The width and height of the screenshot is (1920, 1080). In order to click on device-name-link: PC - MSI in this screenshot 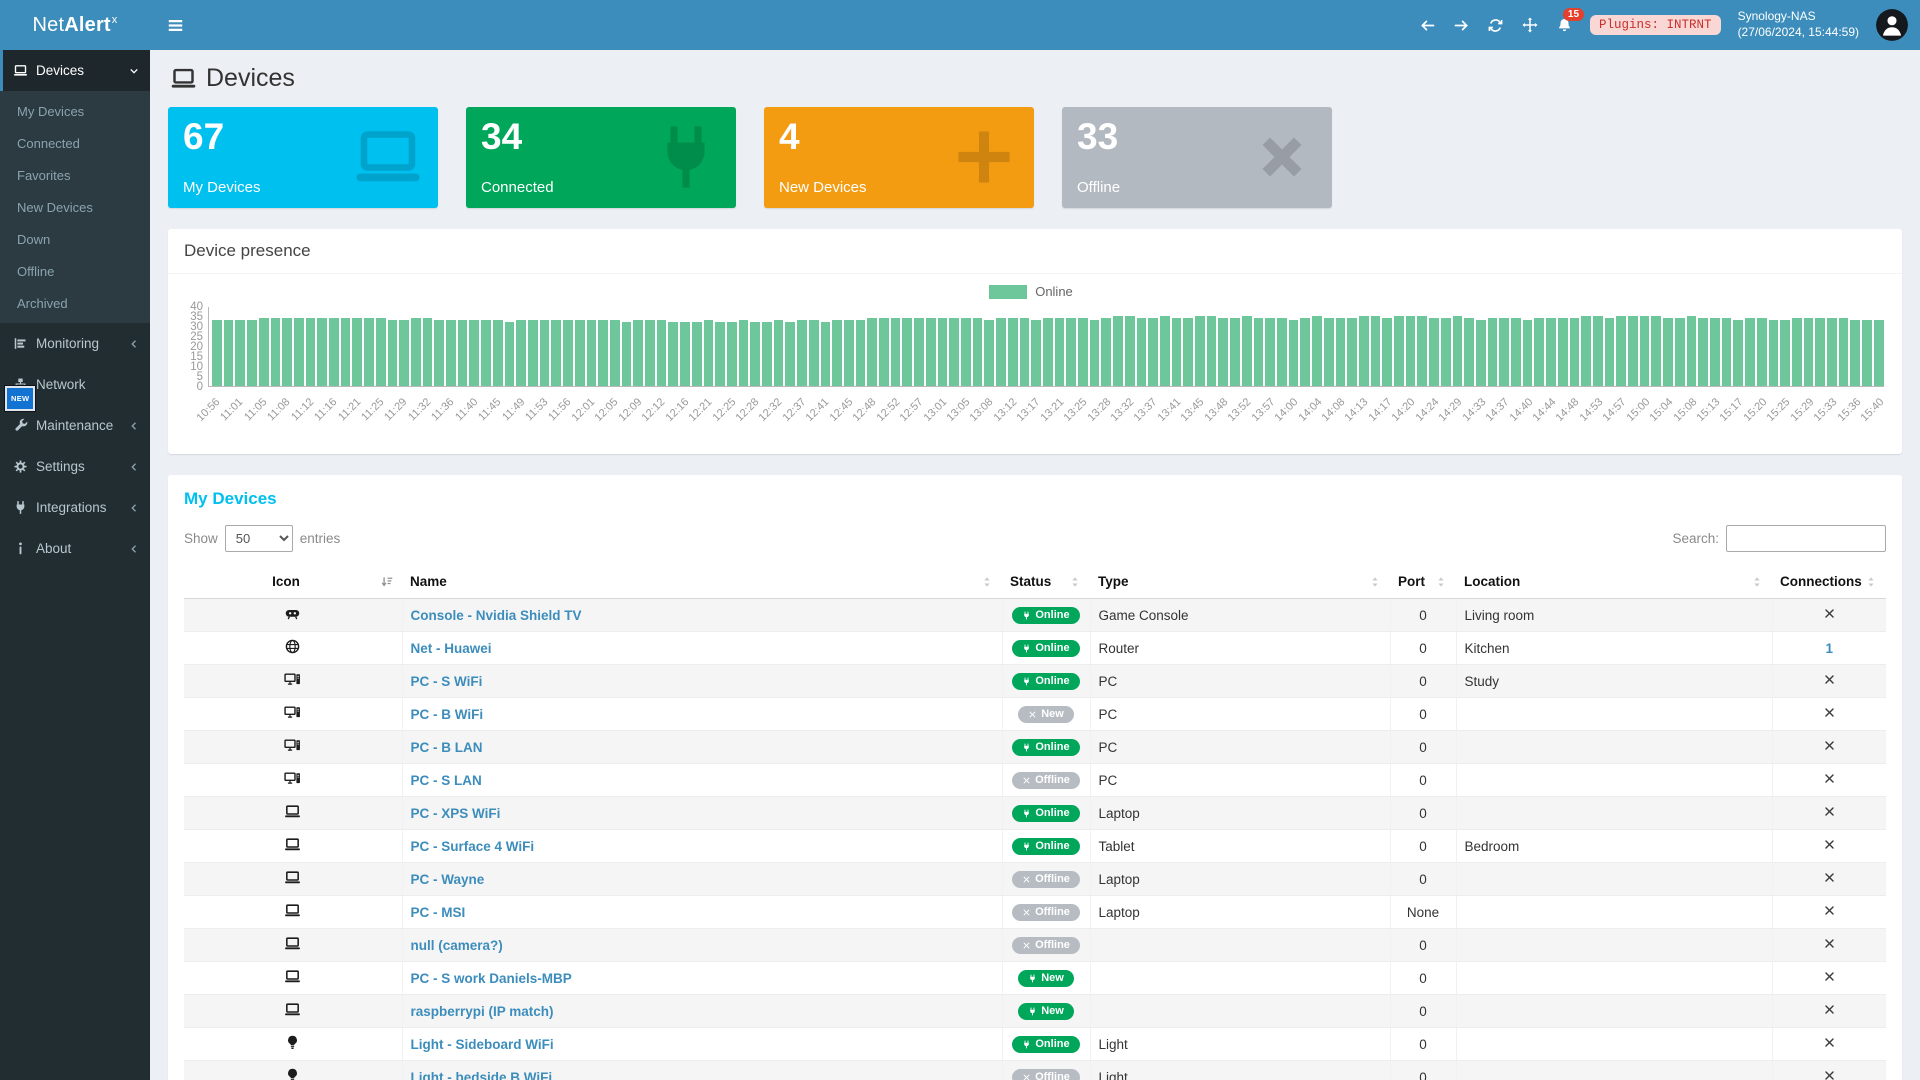, I will do `click(438, 912)`.